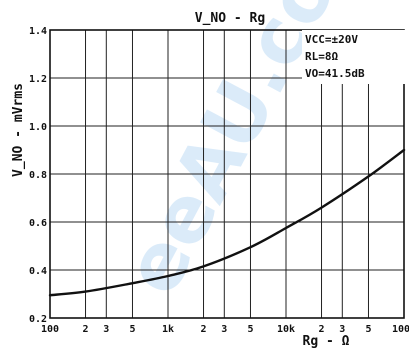 Image resolution: width=409 pixels, height=352 pixels. What do you see at coordinates (354, 57) in the screenshot?
I see `conditions-box` at bounding box center [354, 57].